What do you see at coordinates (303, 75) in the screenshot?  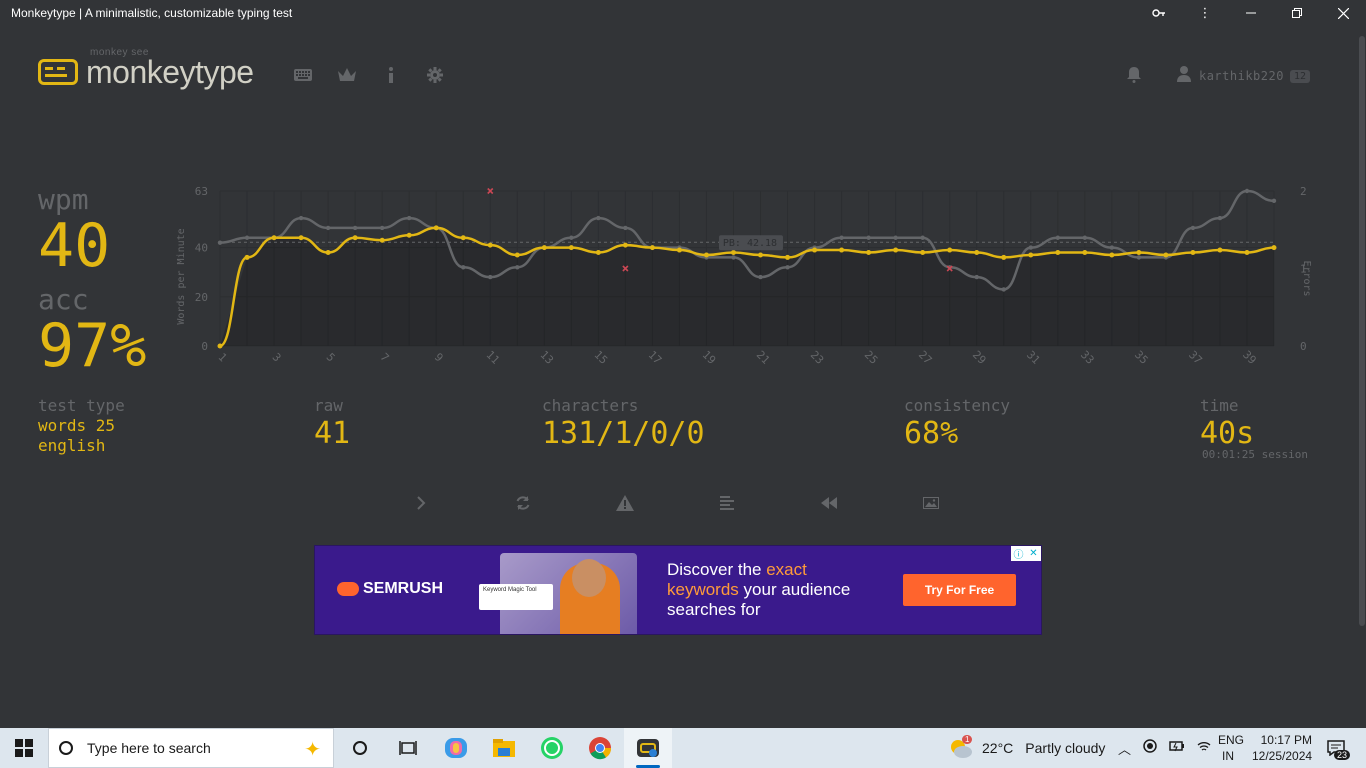 I see `keyboard-icon` at bounding box center [303, 75].